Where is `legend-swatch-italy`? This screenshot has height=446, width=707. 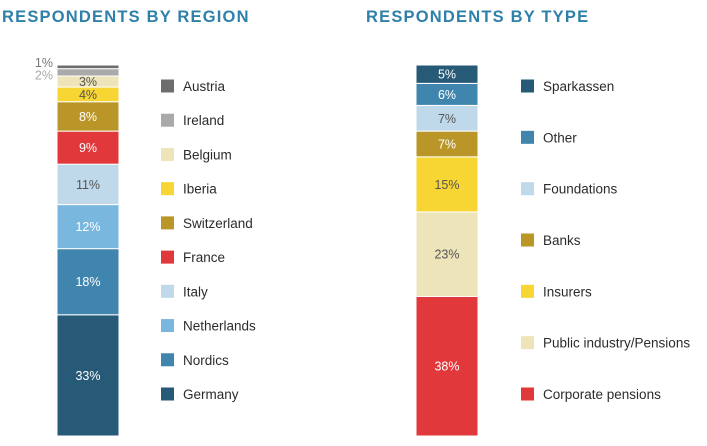
legend-swatch-italy is located at coordinates (167, 291).